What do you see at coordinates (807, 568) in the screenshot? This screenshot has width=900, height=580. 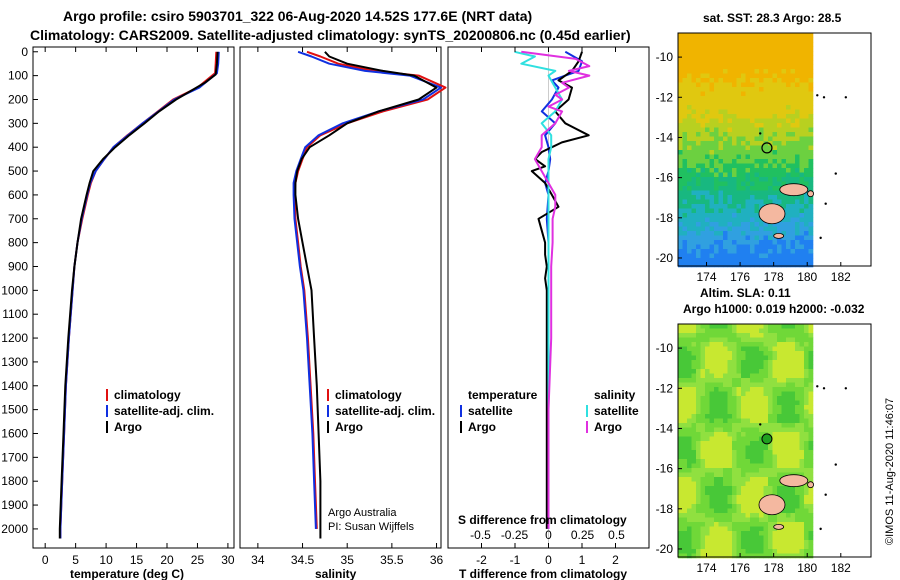 I see `map-x-tick-label: 180` at bounding box center [807, 568].